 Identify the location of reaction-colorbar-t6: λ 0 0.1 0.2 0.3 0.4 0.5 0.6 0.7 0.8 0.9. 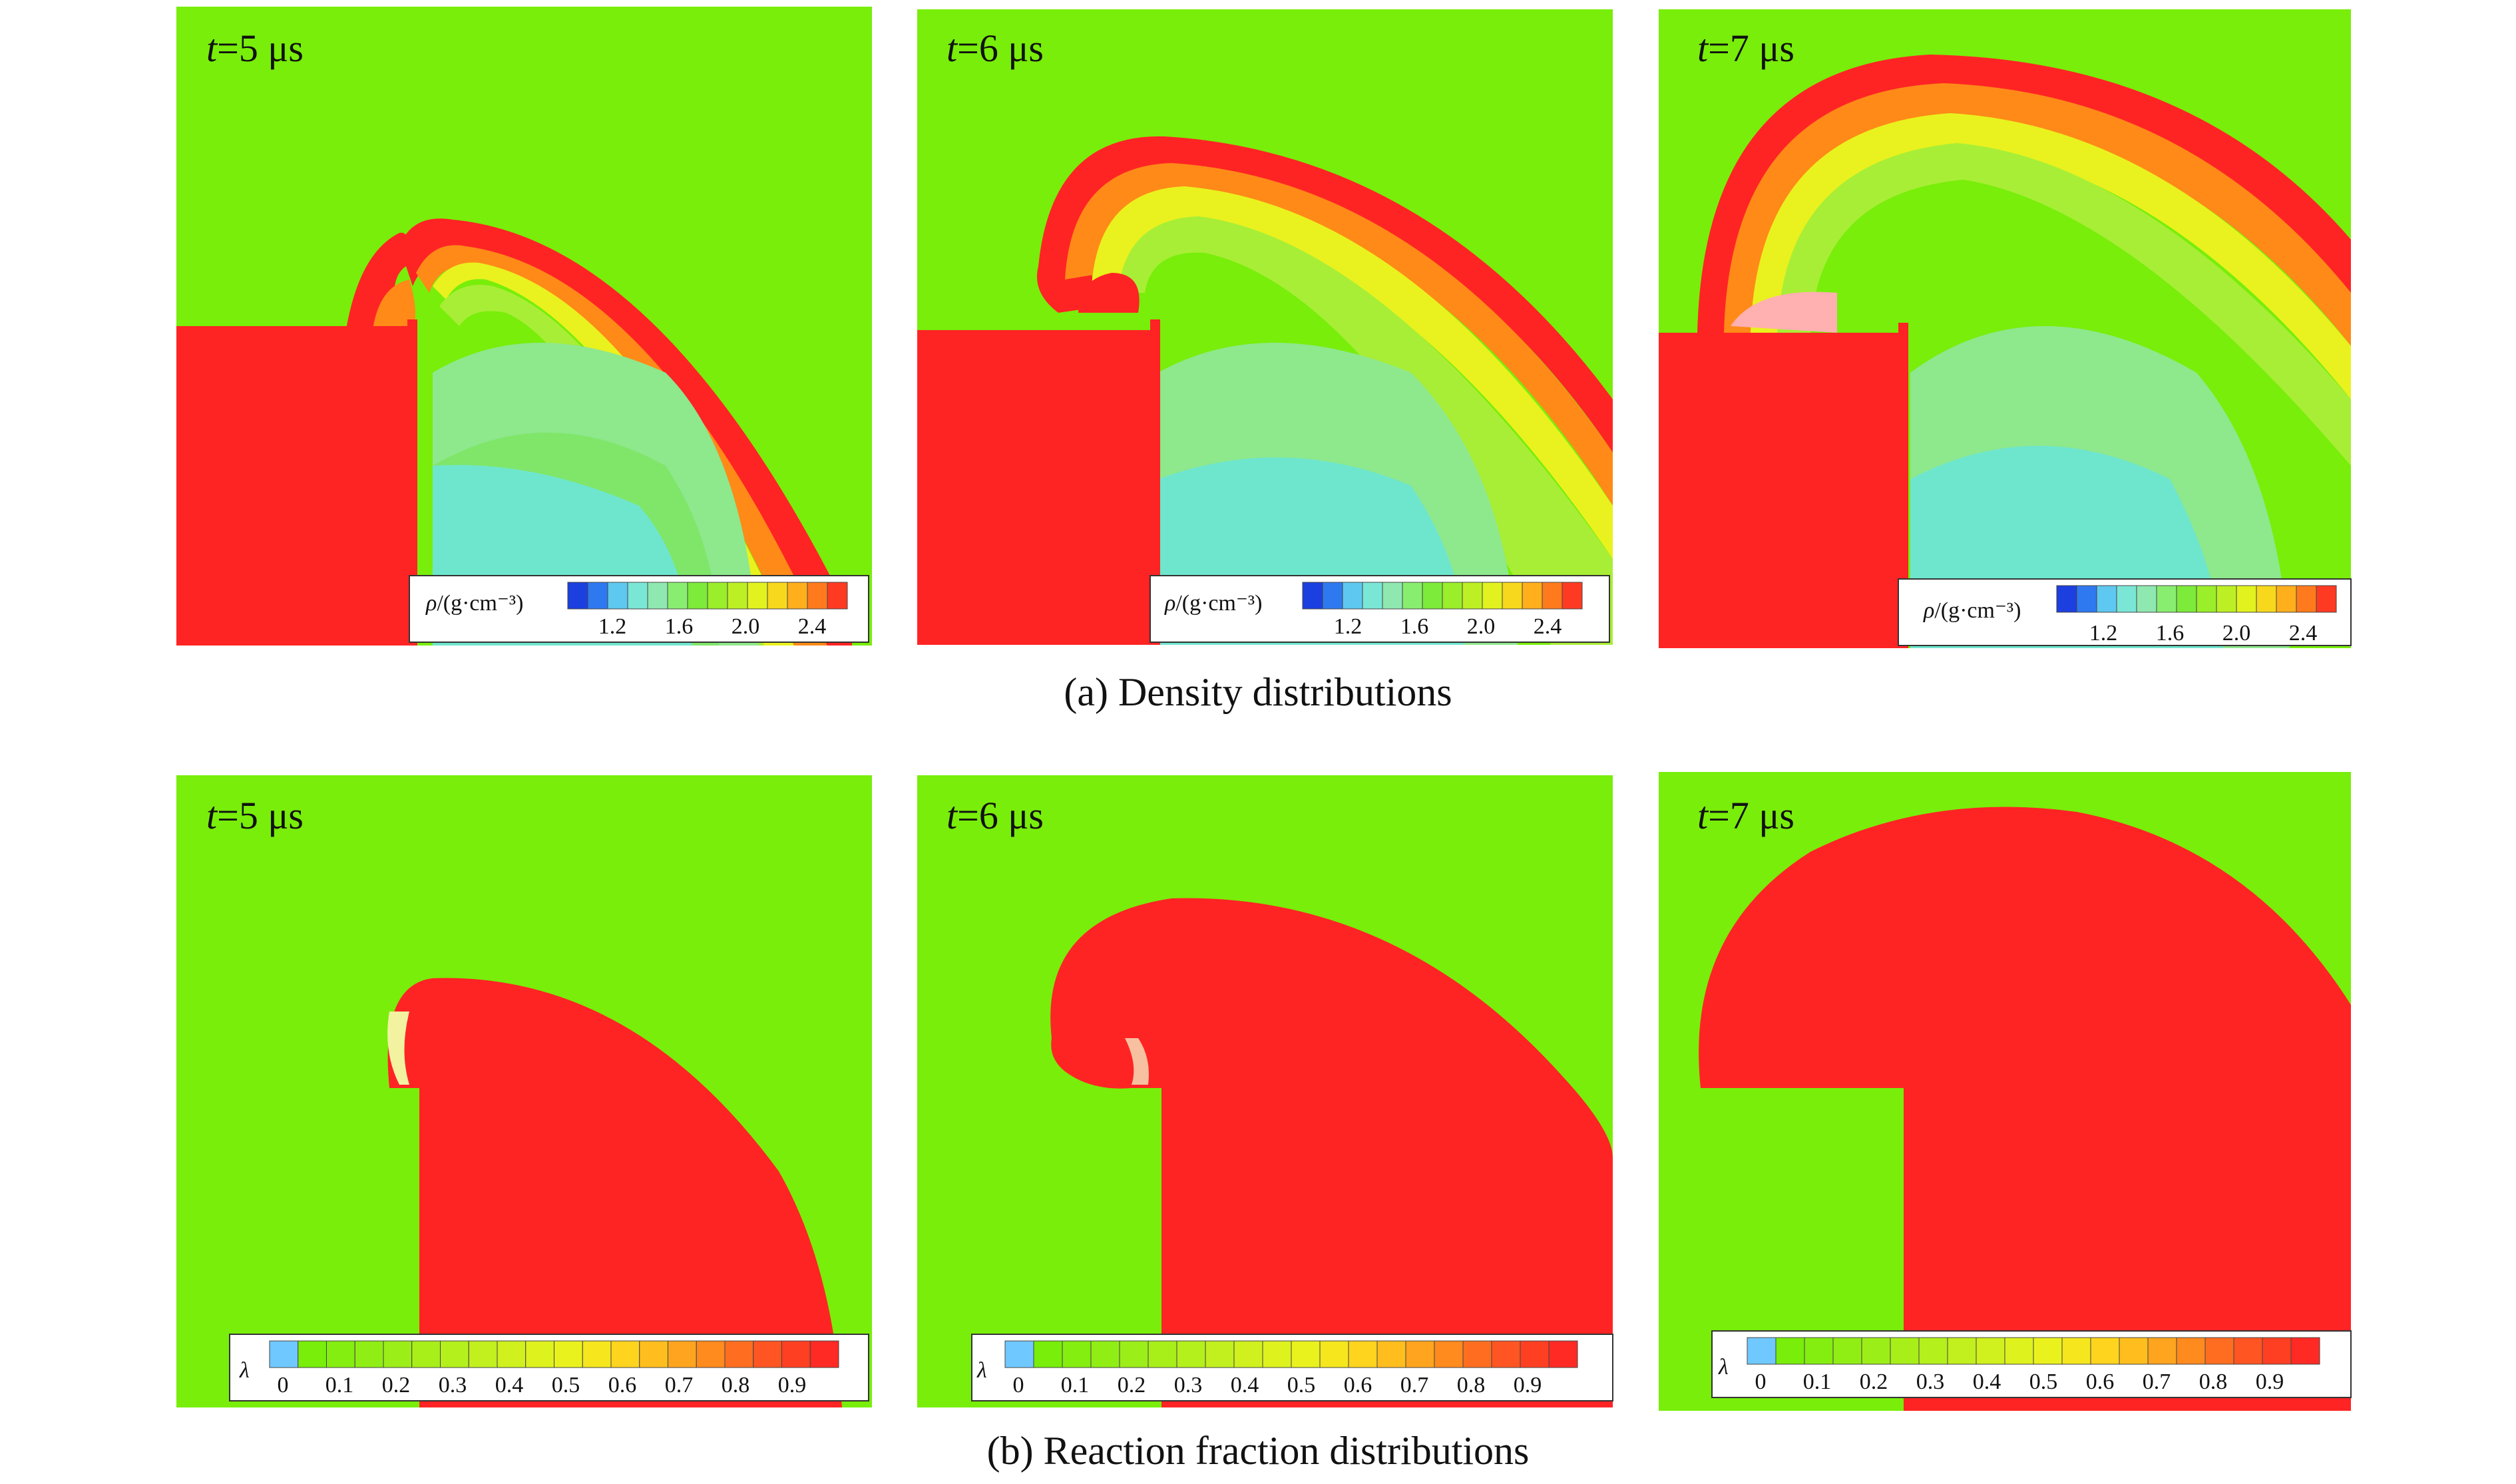
(1292, 1367).